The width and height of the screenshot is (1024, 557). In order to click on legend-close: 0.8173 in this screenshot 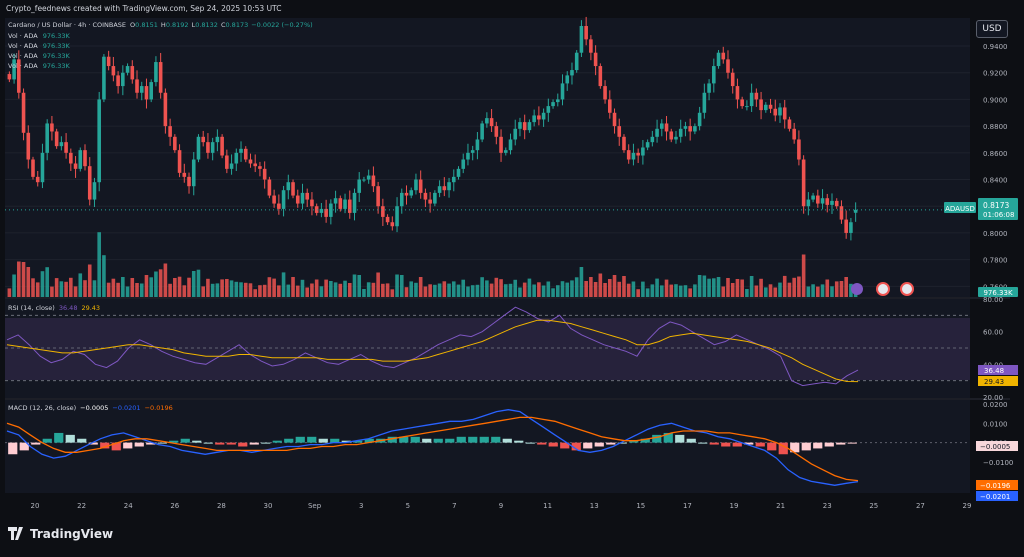, I will do `click(236, 25)`.